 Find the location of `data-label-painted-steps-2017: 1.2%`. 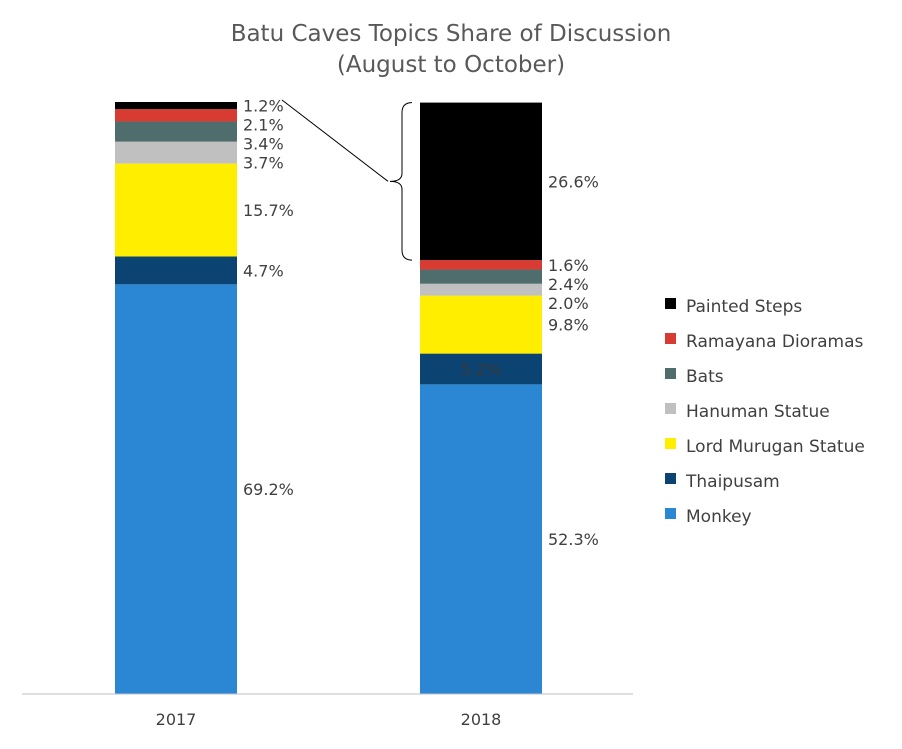

data-label-painted-steps-2017: 1.2% is located at coordinates (263, 106).